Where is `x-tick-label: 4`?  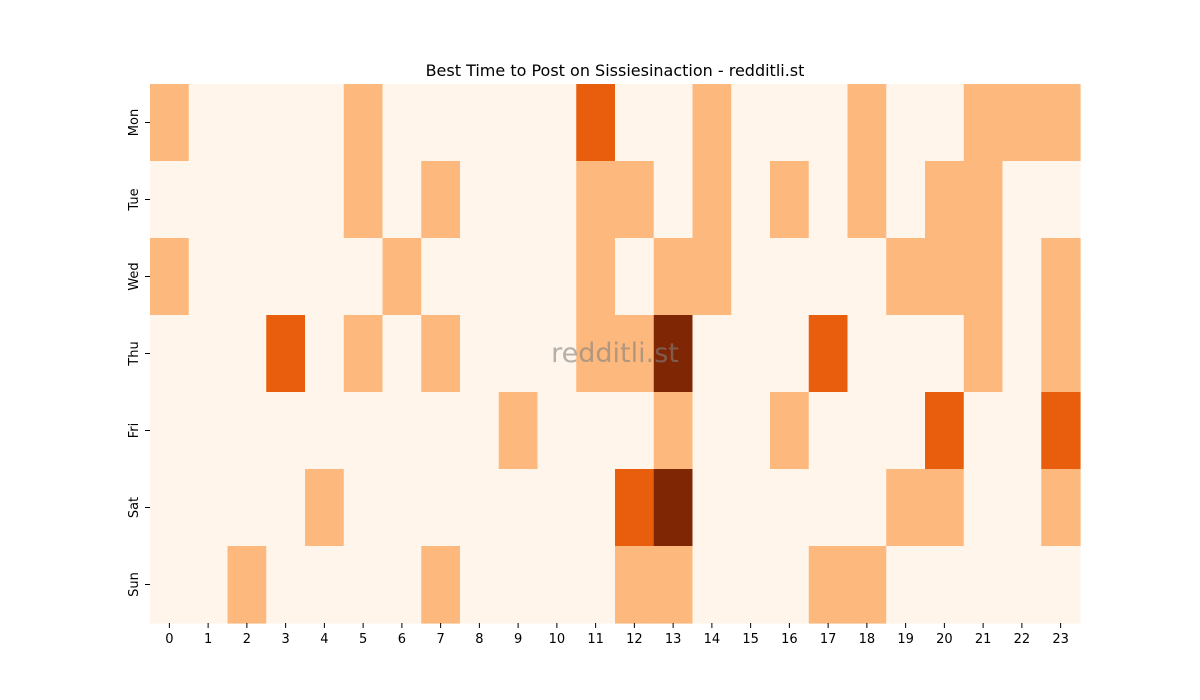
x-tick-label: 4 is located at coordinates (324, 639).